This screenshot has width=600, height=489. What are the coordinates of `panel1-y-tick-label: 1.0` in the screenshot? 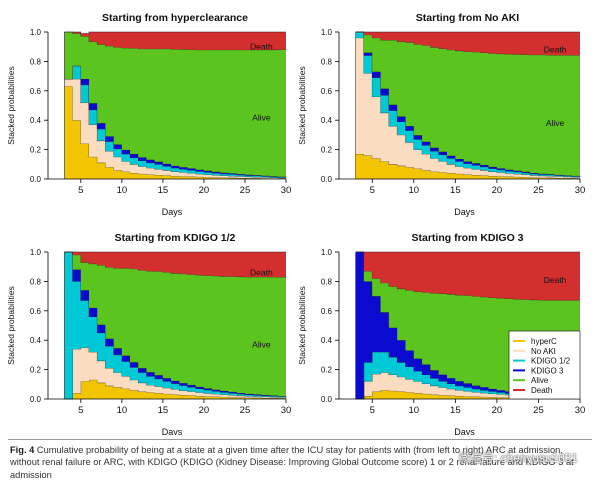 It's located at (36, 32).